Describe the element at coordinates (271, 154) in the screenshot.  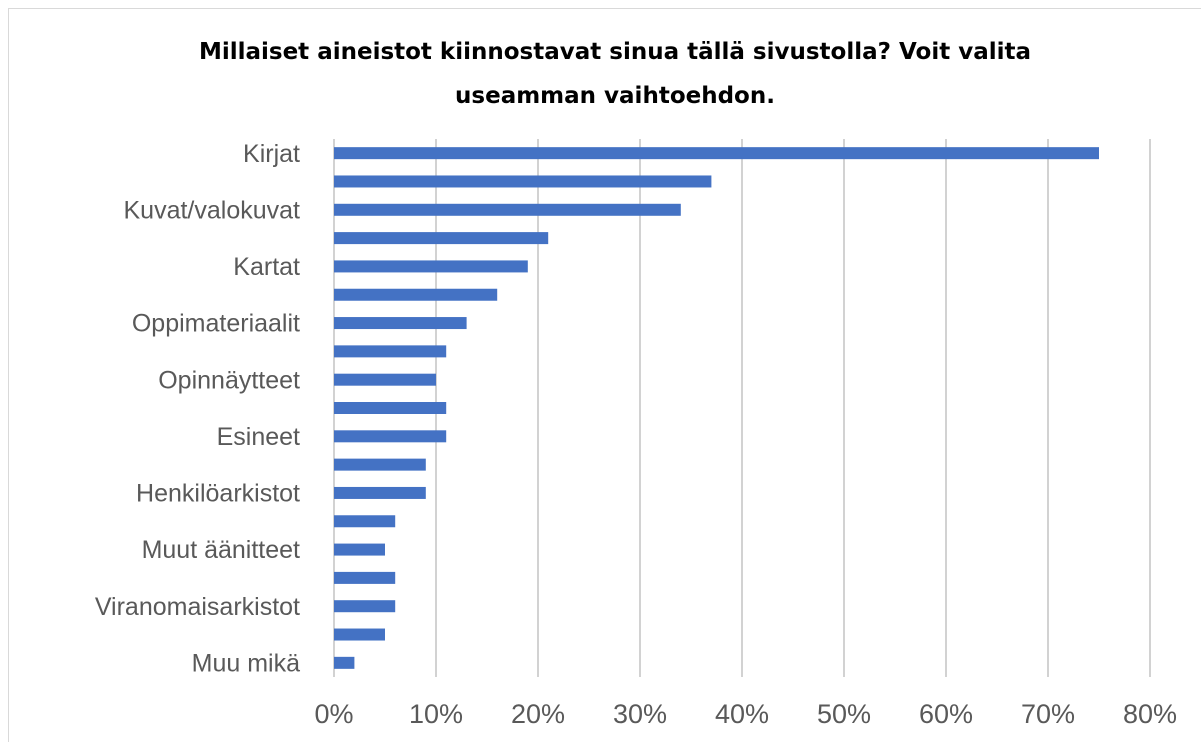
I see `y-tick-label: Kirjat` at that location.